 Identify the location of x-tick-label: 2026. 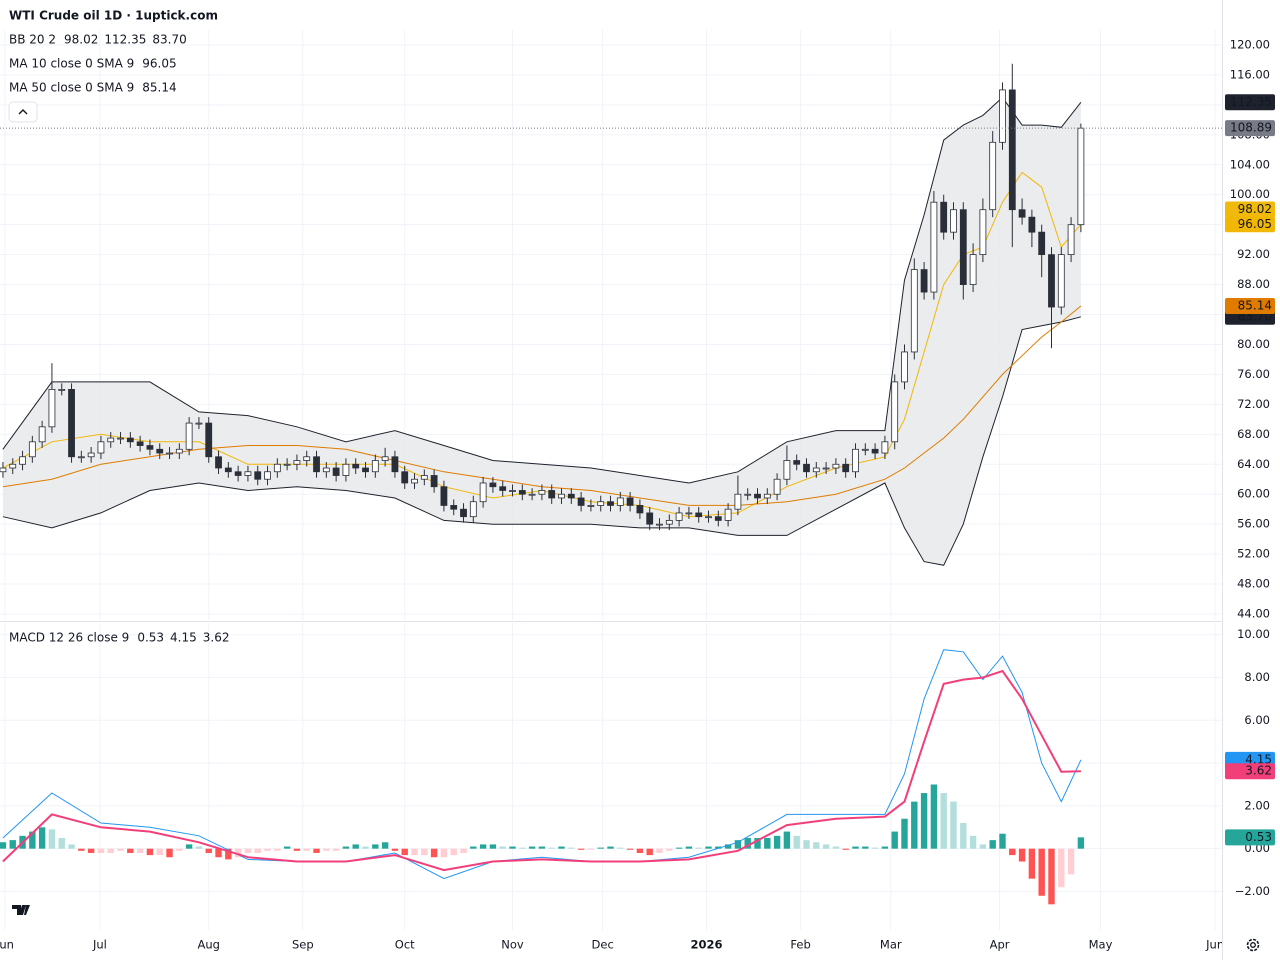
(707, 945).